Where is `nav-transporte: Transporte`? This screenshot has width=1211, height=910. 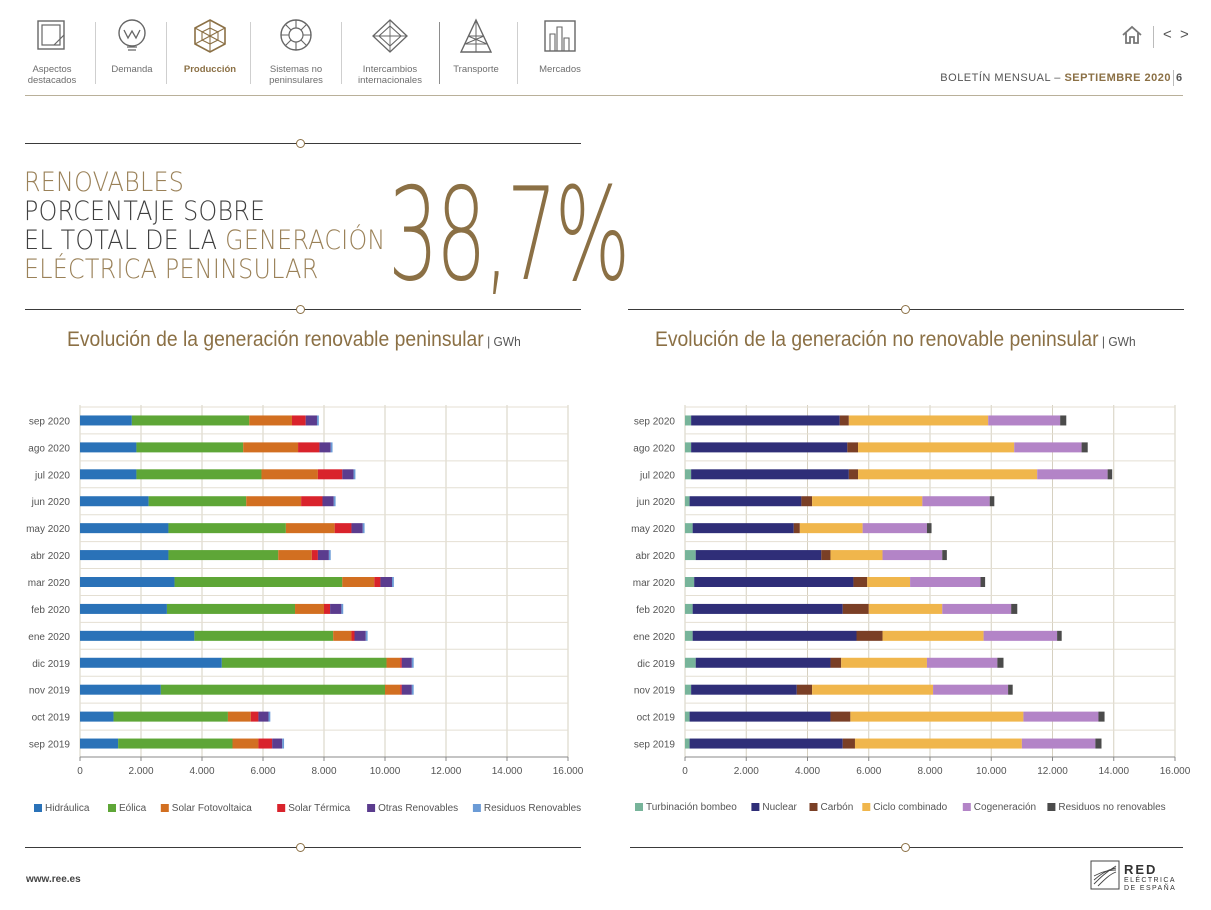
nav-transporte: Transporte is located at coordinates (476, 54).